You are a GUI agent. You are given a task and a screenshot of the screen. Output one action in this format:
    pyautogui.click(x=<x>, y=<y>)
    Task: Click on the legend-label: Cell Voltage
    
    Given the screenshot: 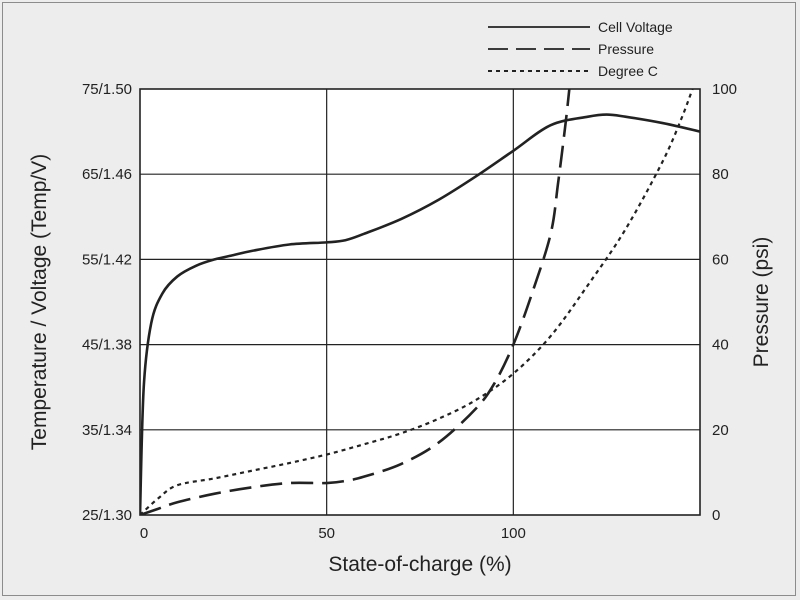 What is the action you would take?
    pyautogui.click(x=635, y=27)
    